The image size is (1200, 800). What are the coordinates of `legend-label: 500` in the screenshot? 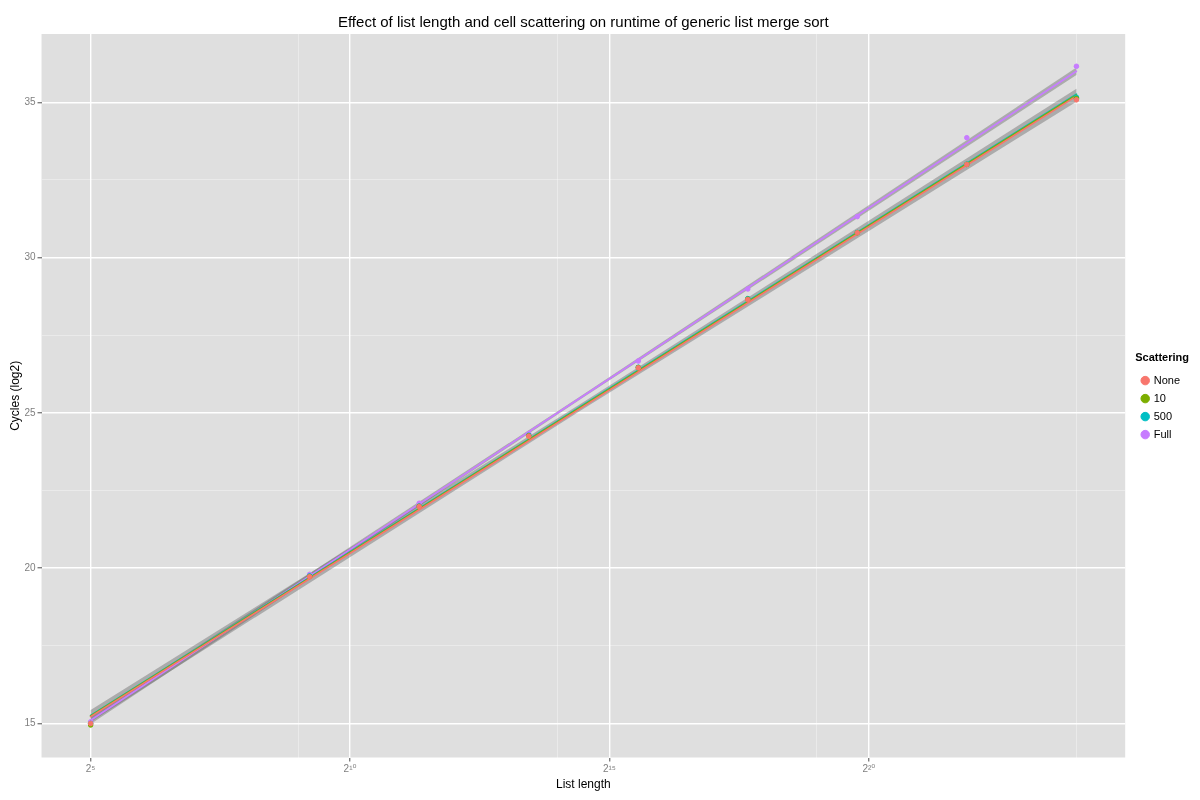 It's located at (1163, 415).